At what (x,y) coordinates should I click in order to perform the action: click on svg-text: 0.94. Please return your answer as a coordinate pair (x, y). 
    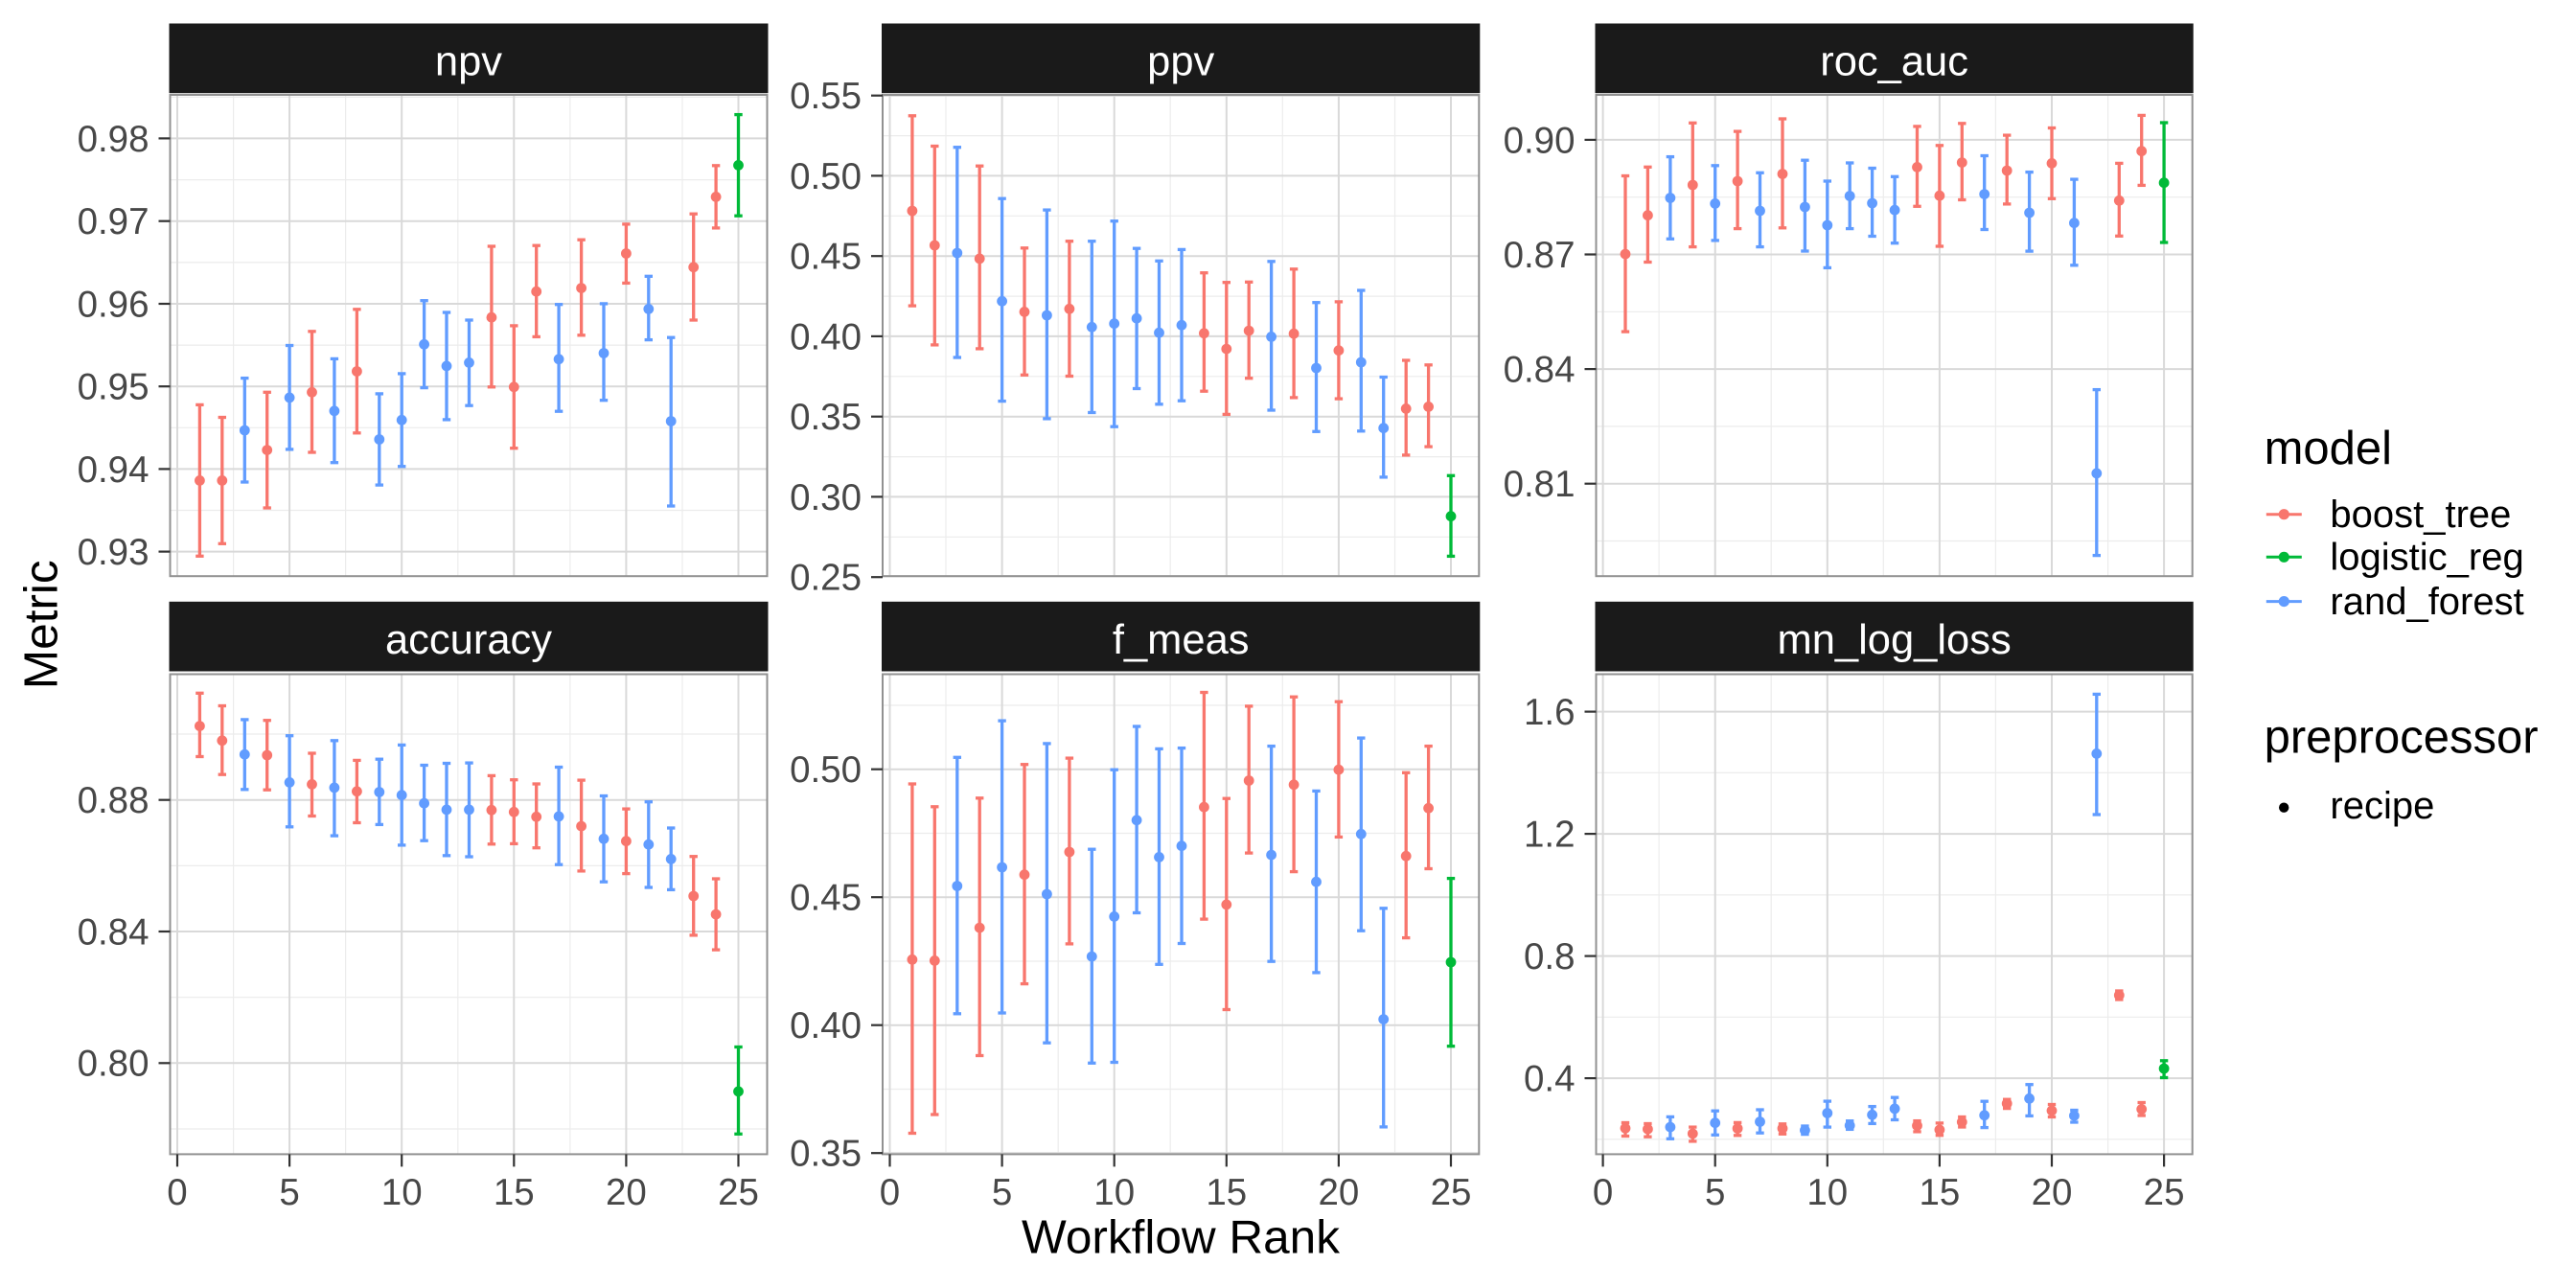
    Looking at the image, I should click on (114, 470).